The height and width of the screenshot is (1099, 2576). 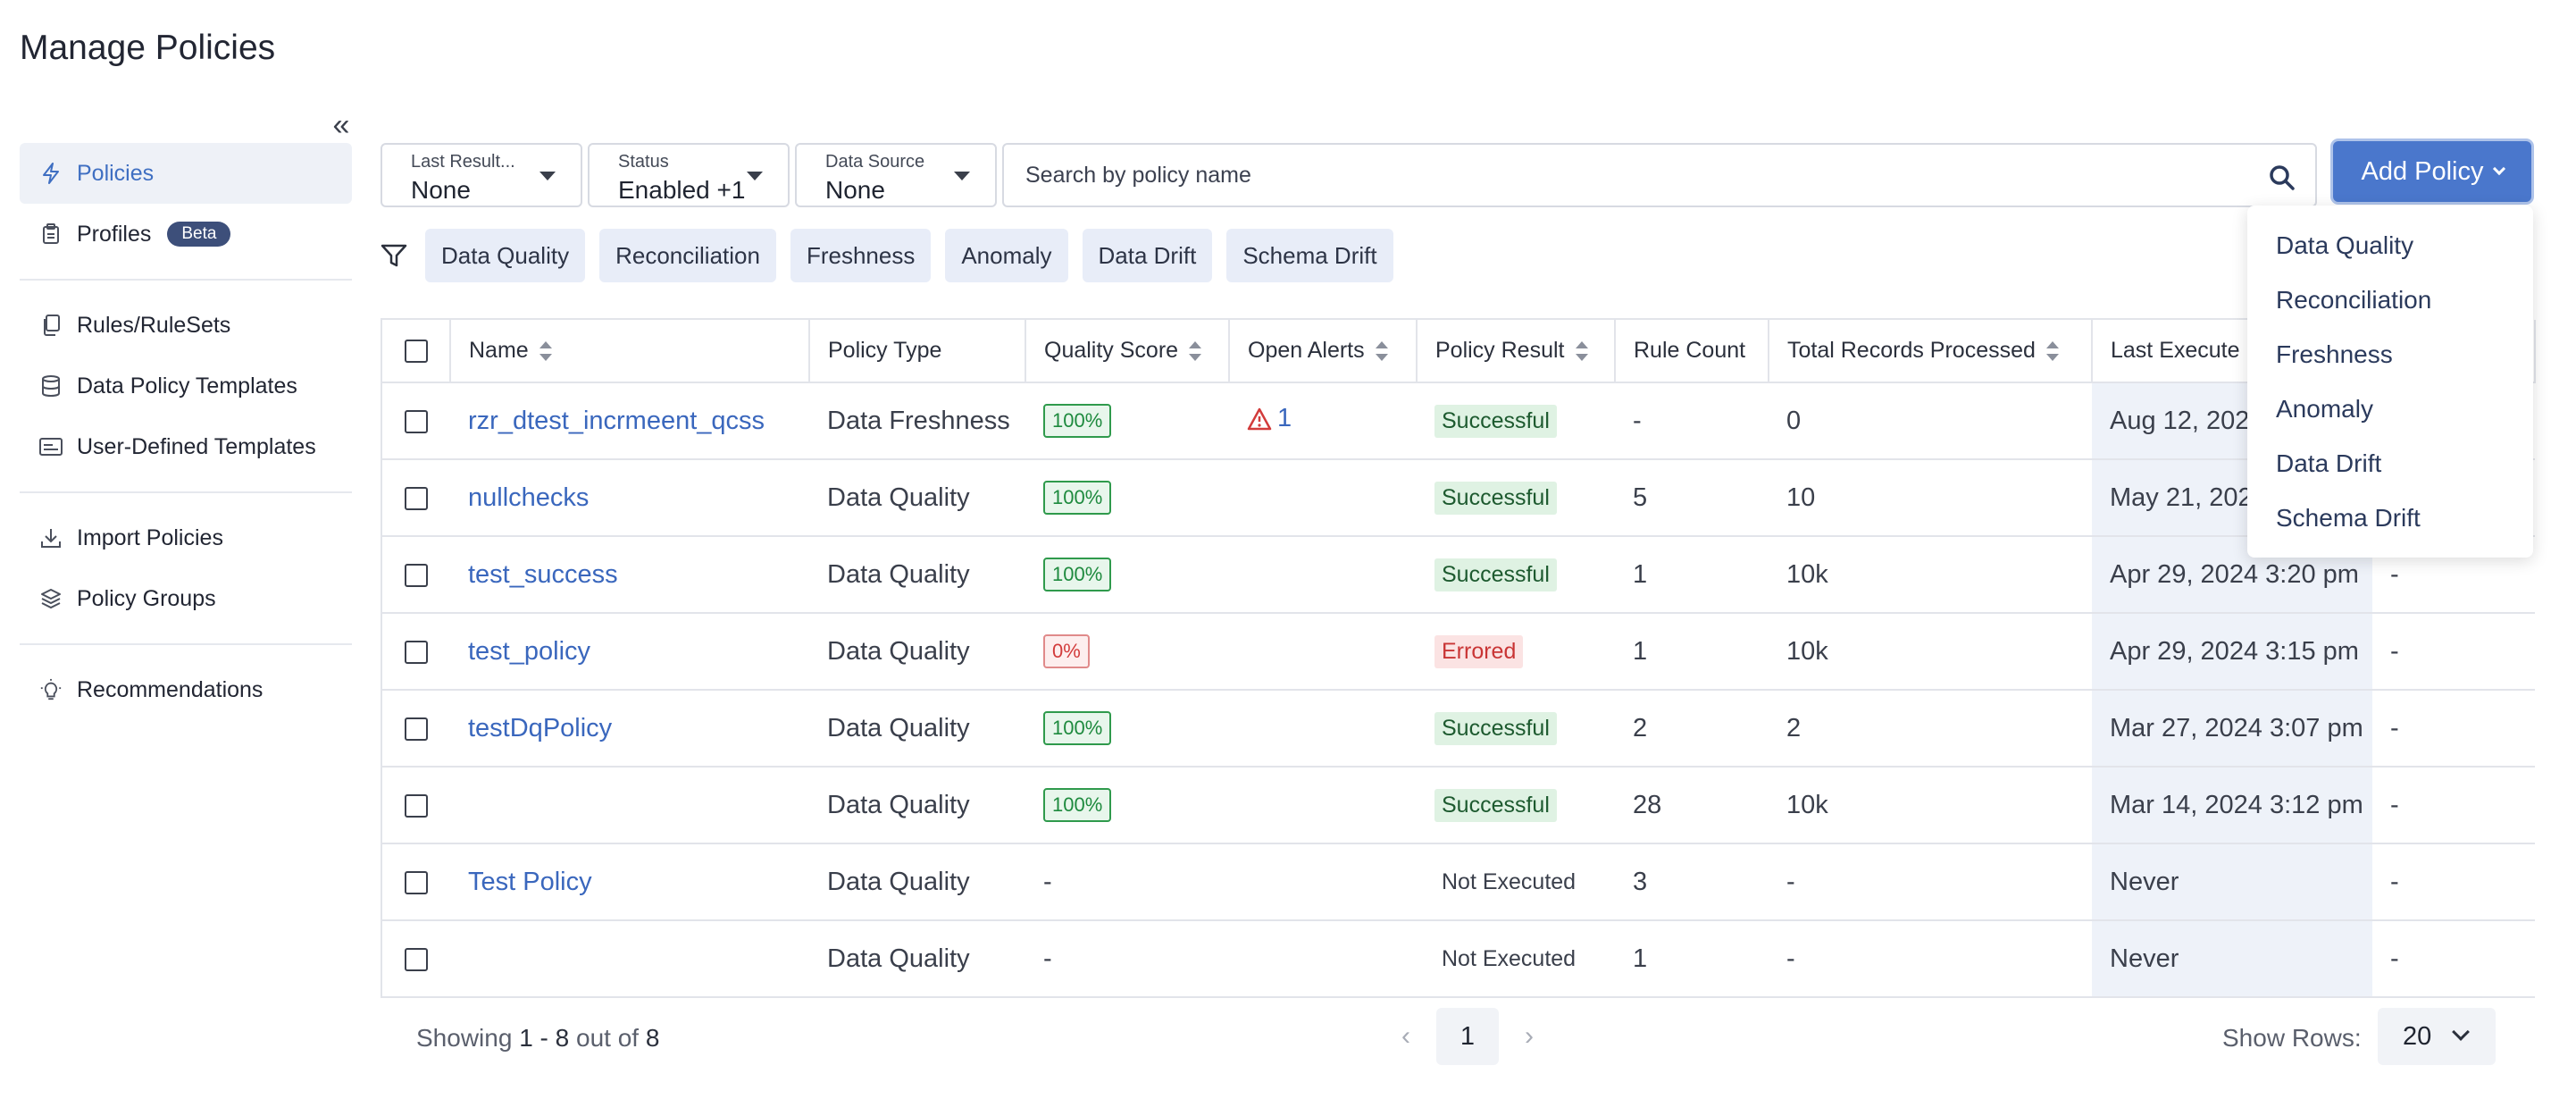 I want to click on select-all-checkbox, so click(x=416, y=352).